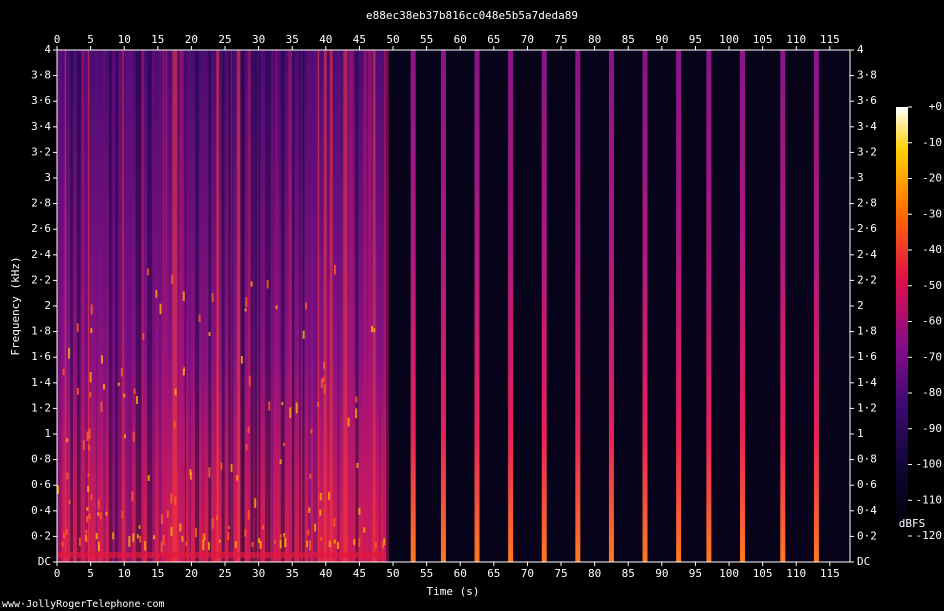 The height and width of the screenshot is (611, 944). I want to click on y-tick-label: 2·4, so click(41, 254).